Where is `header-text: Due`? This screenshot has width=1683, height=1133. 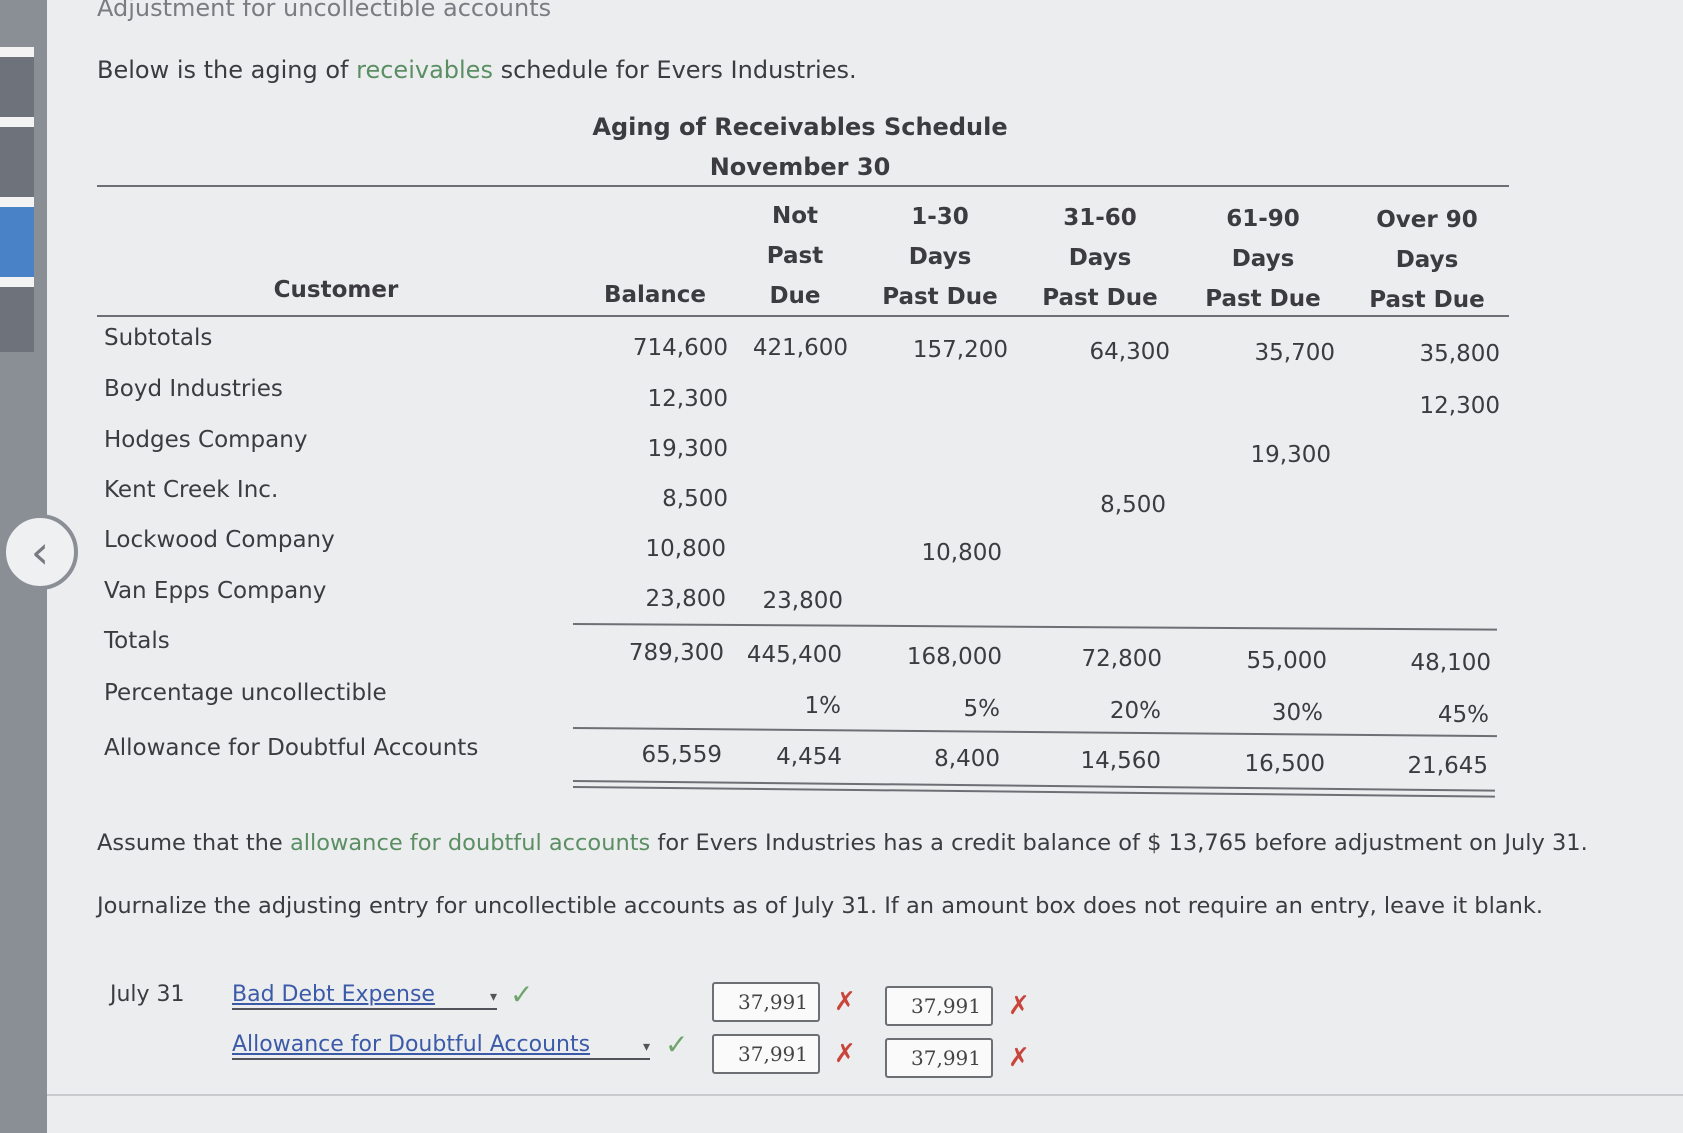
header-text: Due is located at coordinates (795, 296).